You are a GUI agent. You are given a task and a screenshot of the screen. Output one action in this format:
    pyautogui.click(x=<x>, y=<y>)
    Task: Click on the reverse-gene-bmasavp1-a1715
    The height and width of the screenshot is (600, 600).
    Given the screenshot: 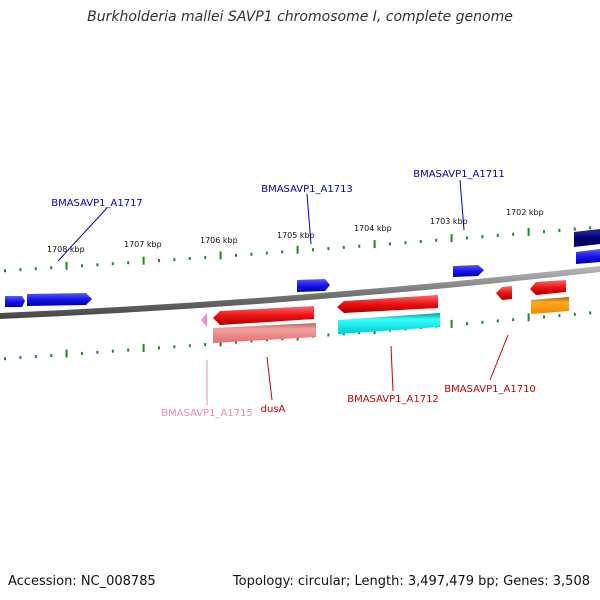 What is the action you would take?
    pyautogui.click(x=204, y=320)
    